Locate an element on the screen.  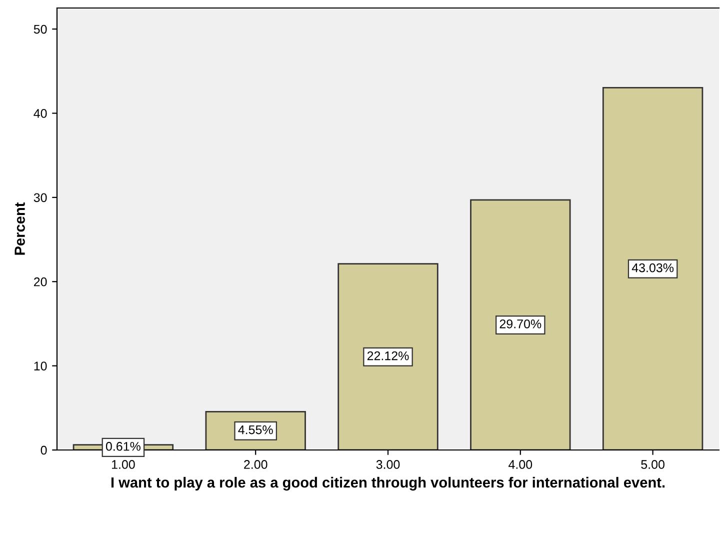
x-tick-label: 5.00 is located at coordinates (652, 464).